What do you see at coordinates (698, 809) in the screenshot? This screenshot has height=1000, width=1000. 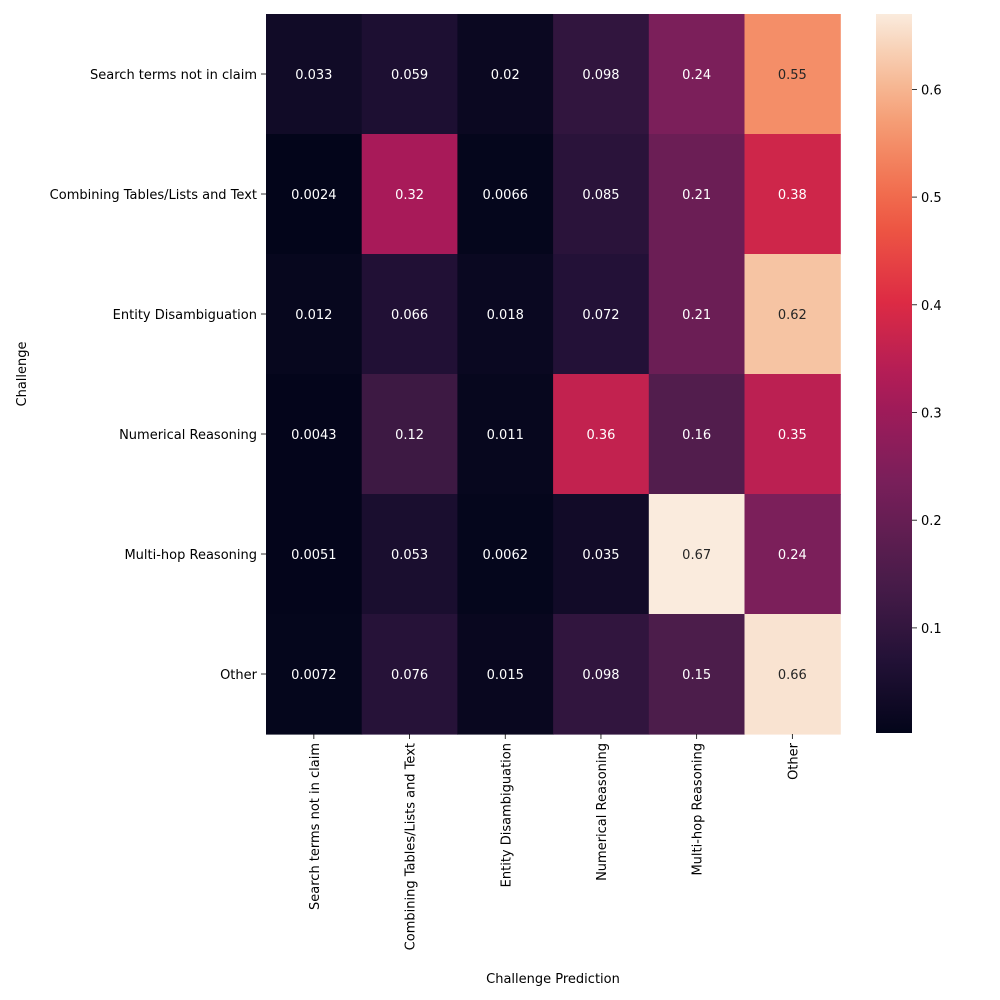 I see `x-tick-label: Multi-hop Reasoning` at bounding box center [698, 809].